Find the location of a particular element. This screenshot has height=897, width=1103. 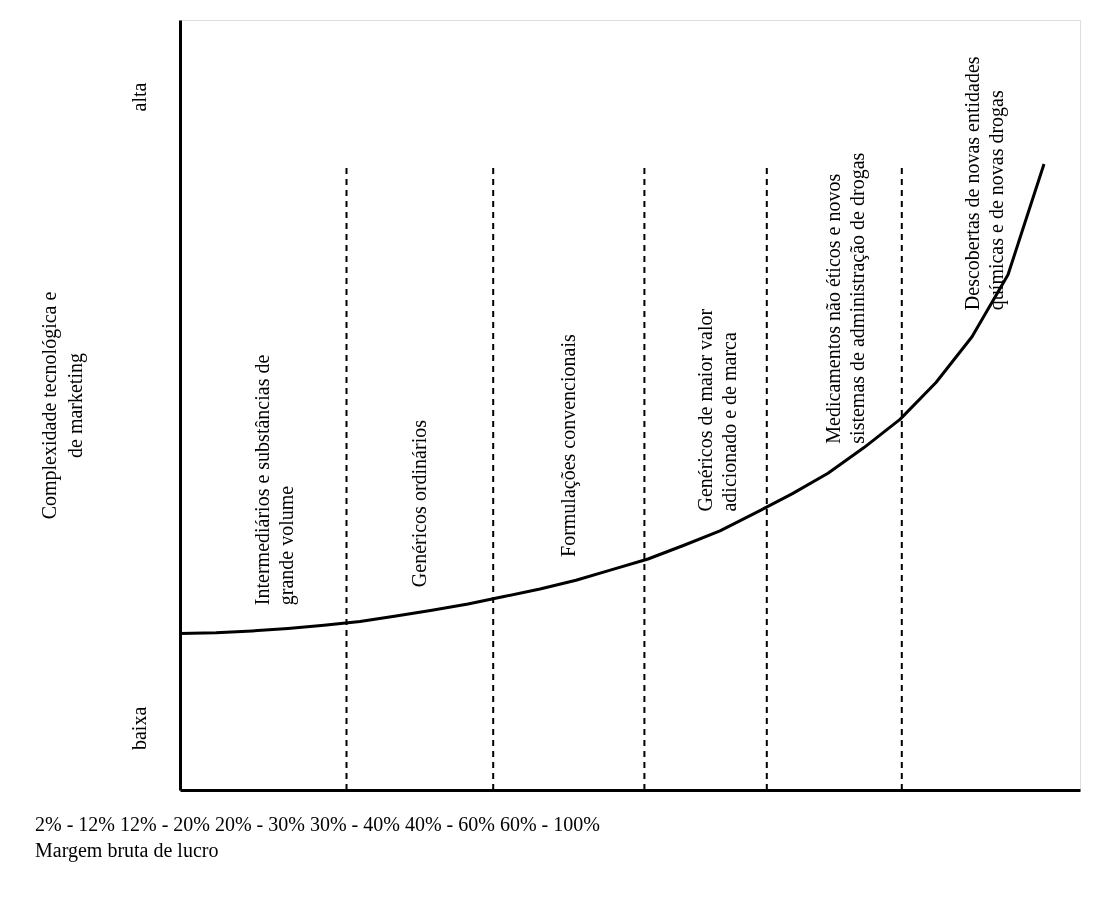

annotation: Intermediários e substâncias de grande volume is located at coordinates (275, 480).